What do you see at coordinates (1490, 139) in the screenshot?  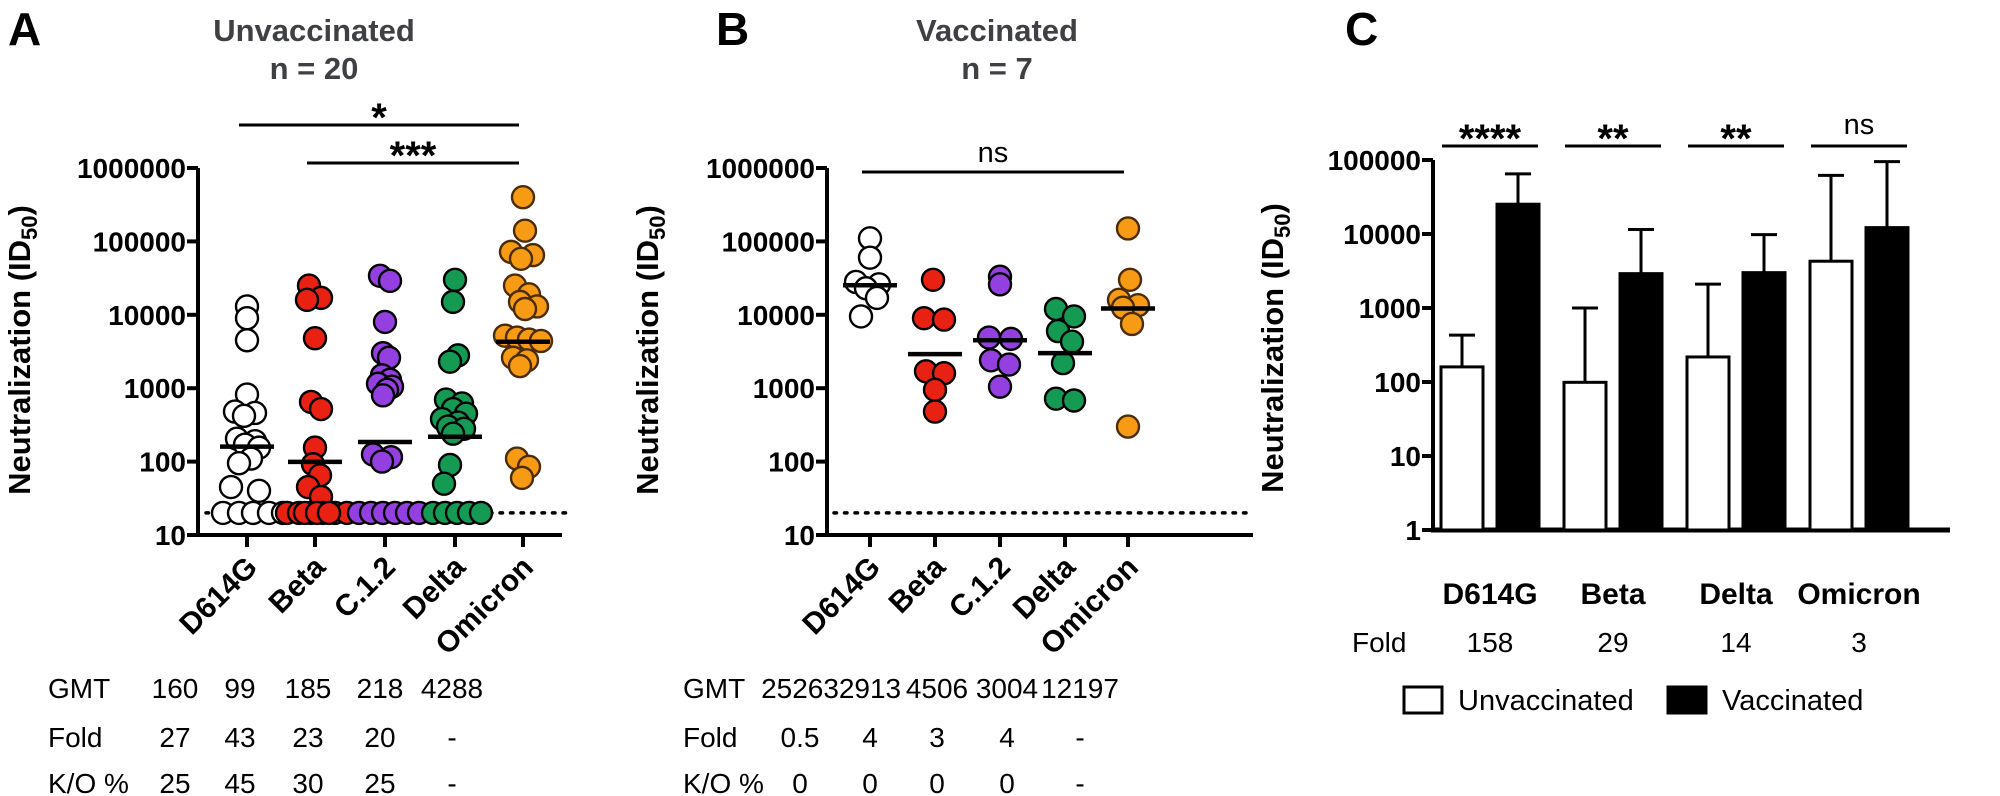 I see `significance-label: ****` at bounding box center [1490, 139].